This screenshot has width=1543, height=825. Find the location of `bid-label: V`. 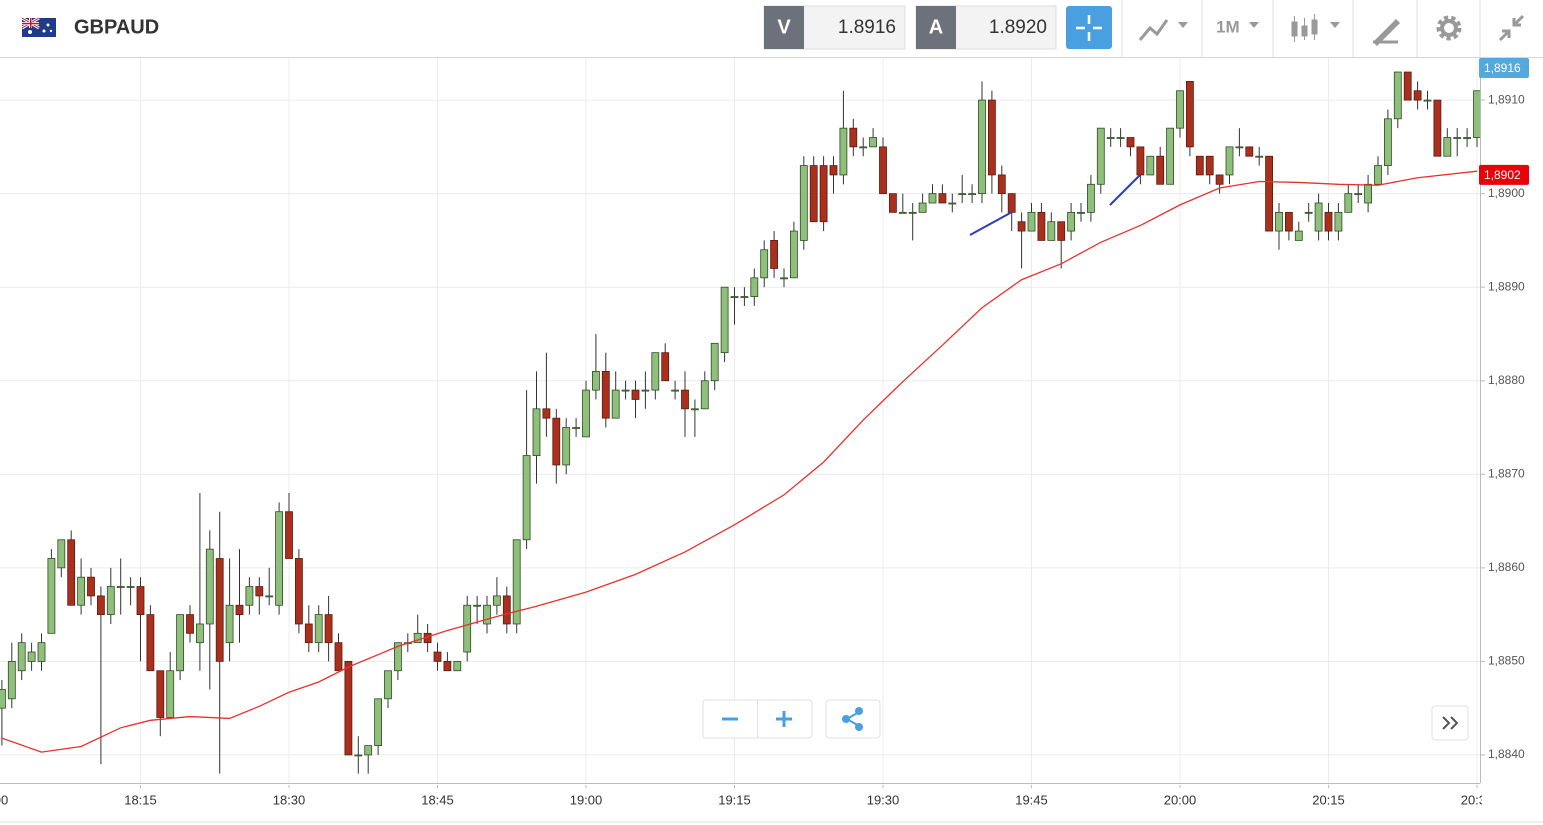

bid-label: V is located at coordinates (784, 27).